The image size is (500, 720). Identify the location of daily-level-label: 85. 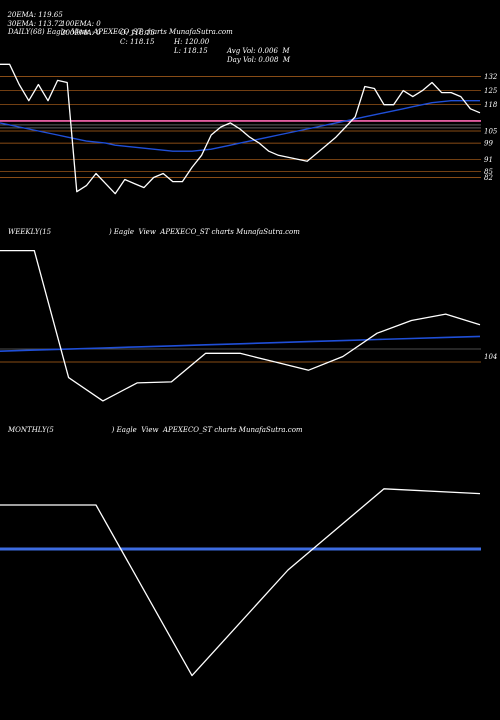
(488, 172).